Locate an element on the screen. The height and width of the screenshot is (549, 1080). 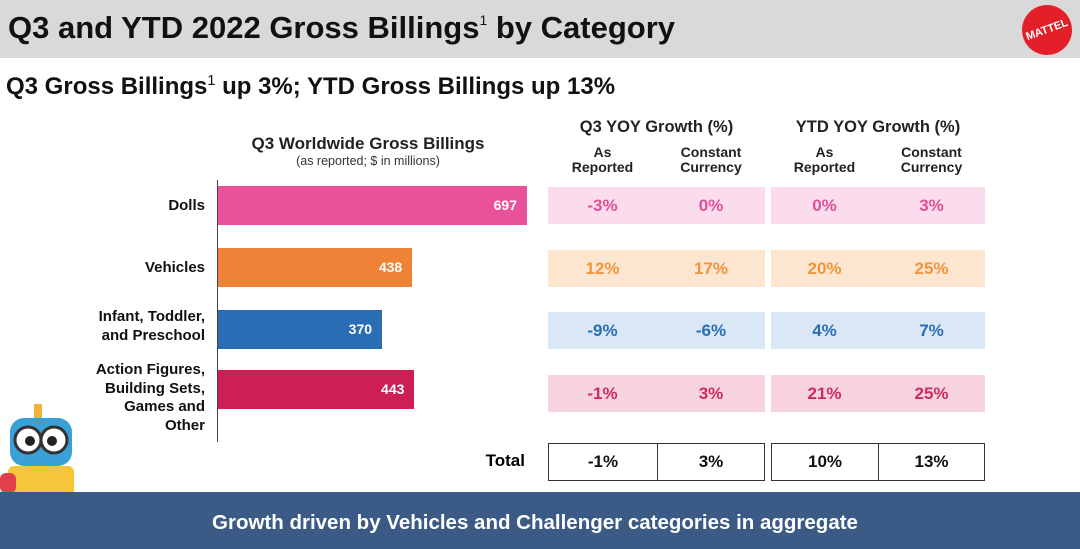
growth-cell: -6% is located at coordinates (711, 330).